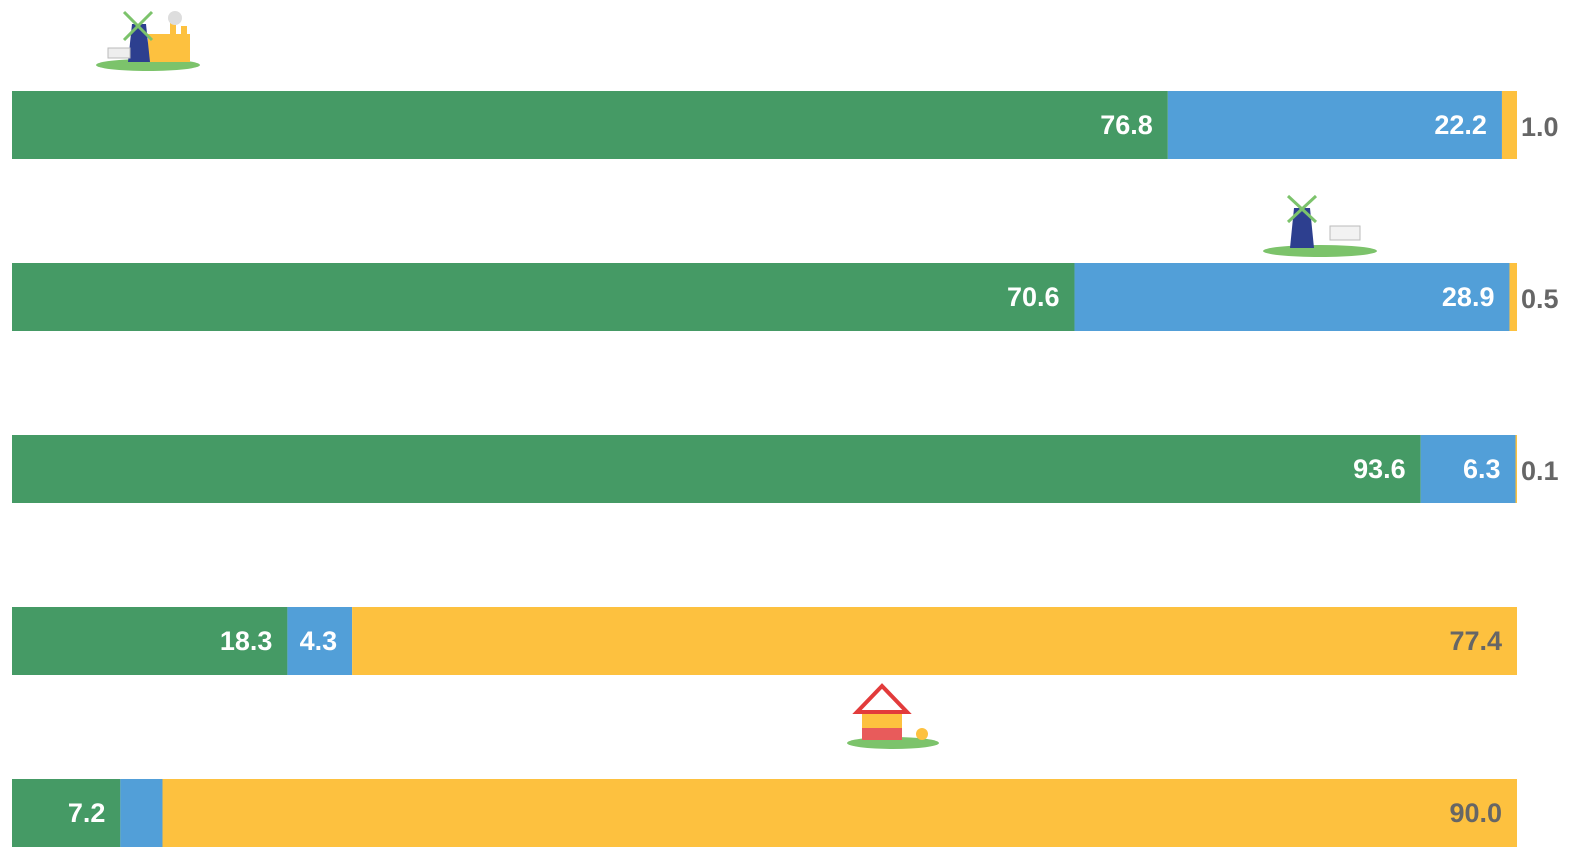  I want to click on icon-farm, so click(1320, 225).